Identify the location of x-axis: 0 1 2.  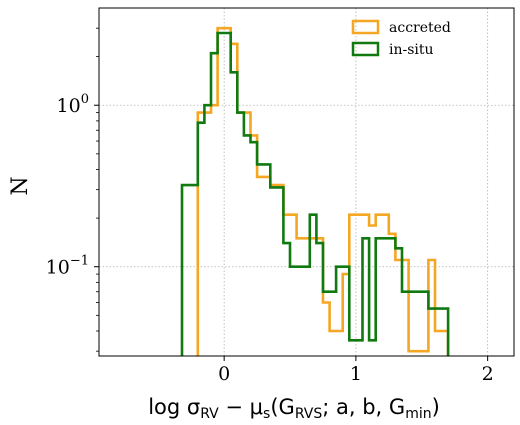
(356, 370).